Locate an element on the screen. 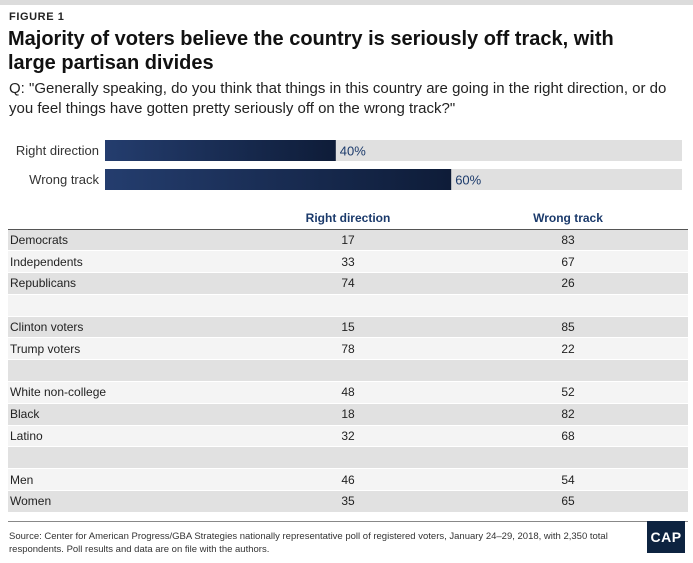 This screenshot has height=563, width=693. right-direction-value: 33 is located at coordinates (348, 262).